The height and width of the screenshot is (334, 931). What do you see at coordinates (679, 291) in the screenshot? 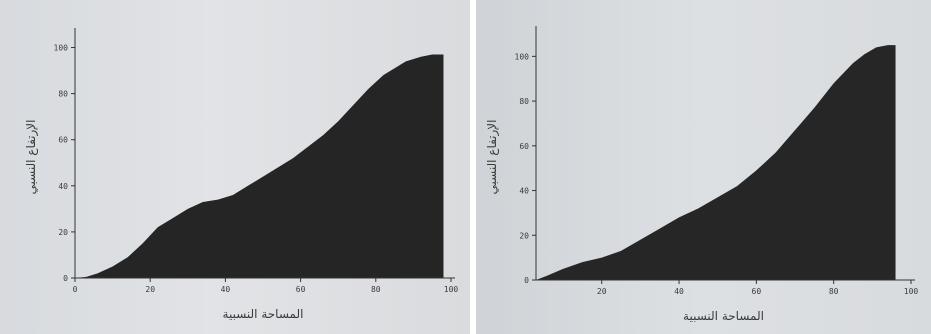
I see `right-x-tick-label: 40` at bounding box center [679, 291].